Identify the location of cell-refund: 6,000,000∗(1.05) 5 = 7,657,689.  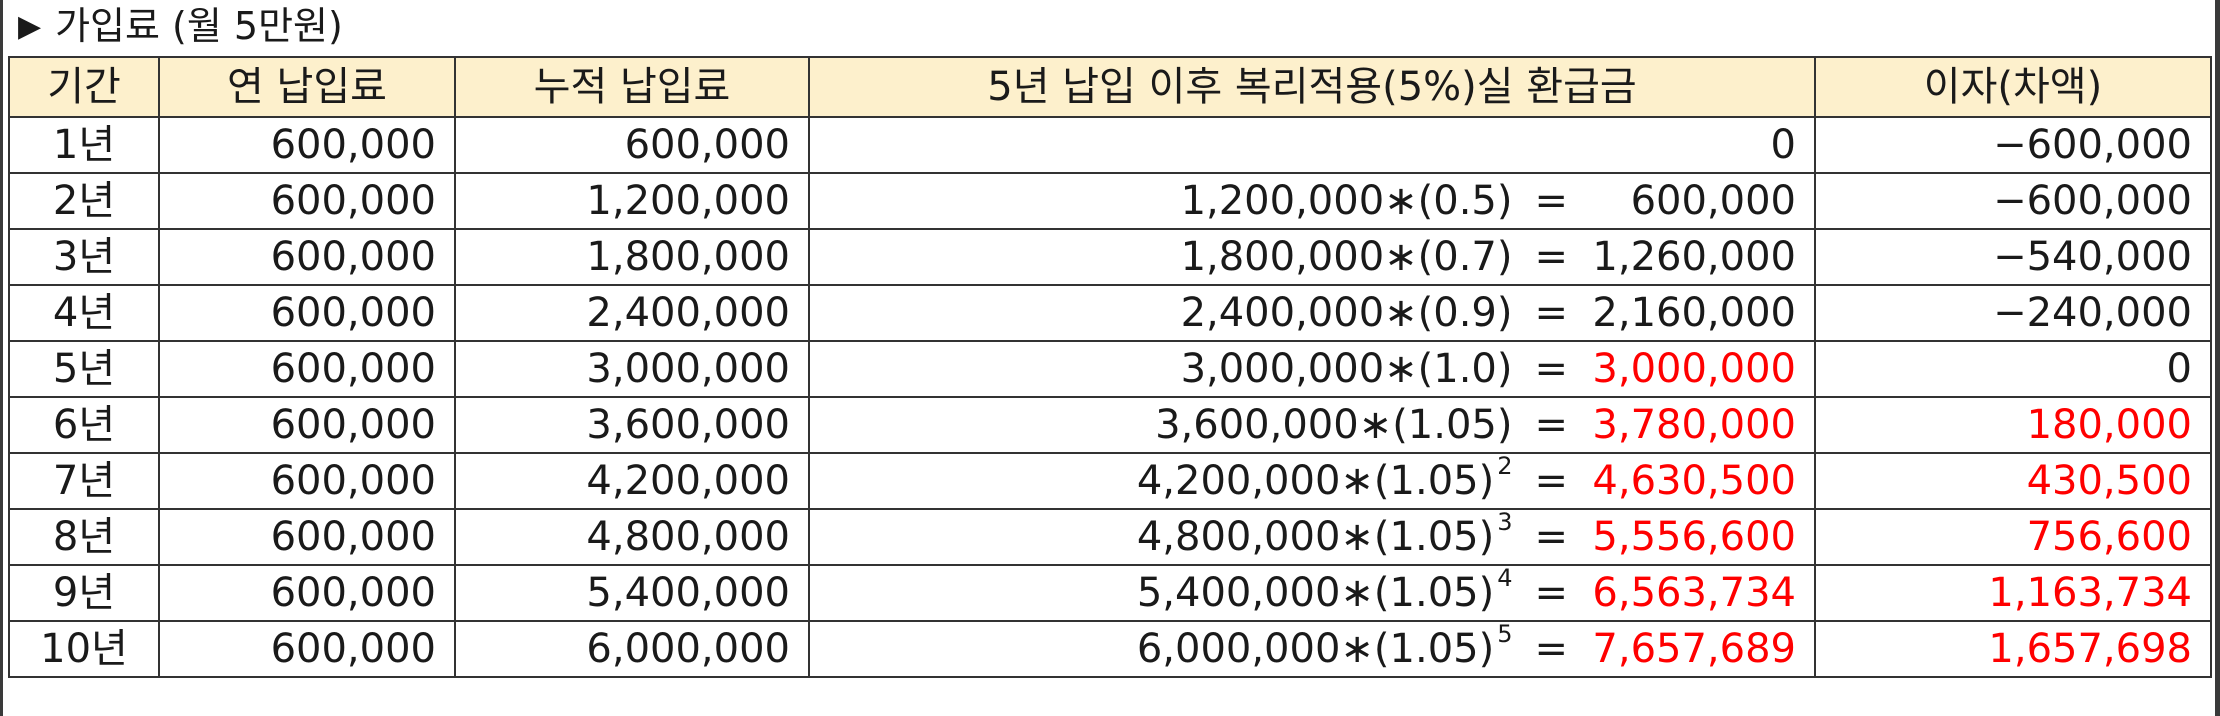
(1312, 649).